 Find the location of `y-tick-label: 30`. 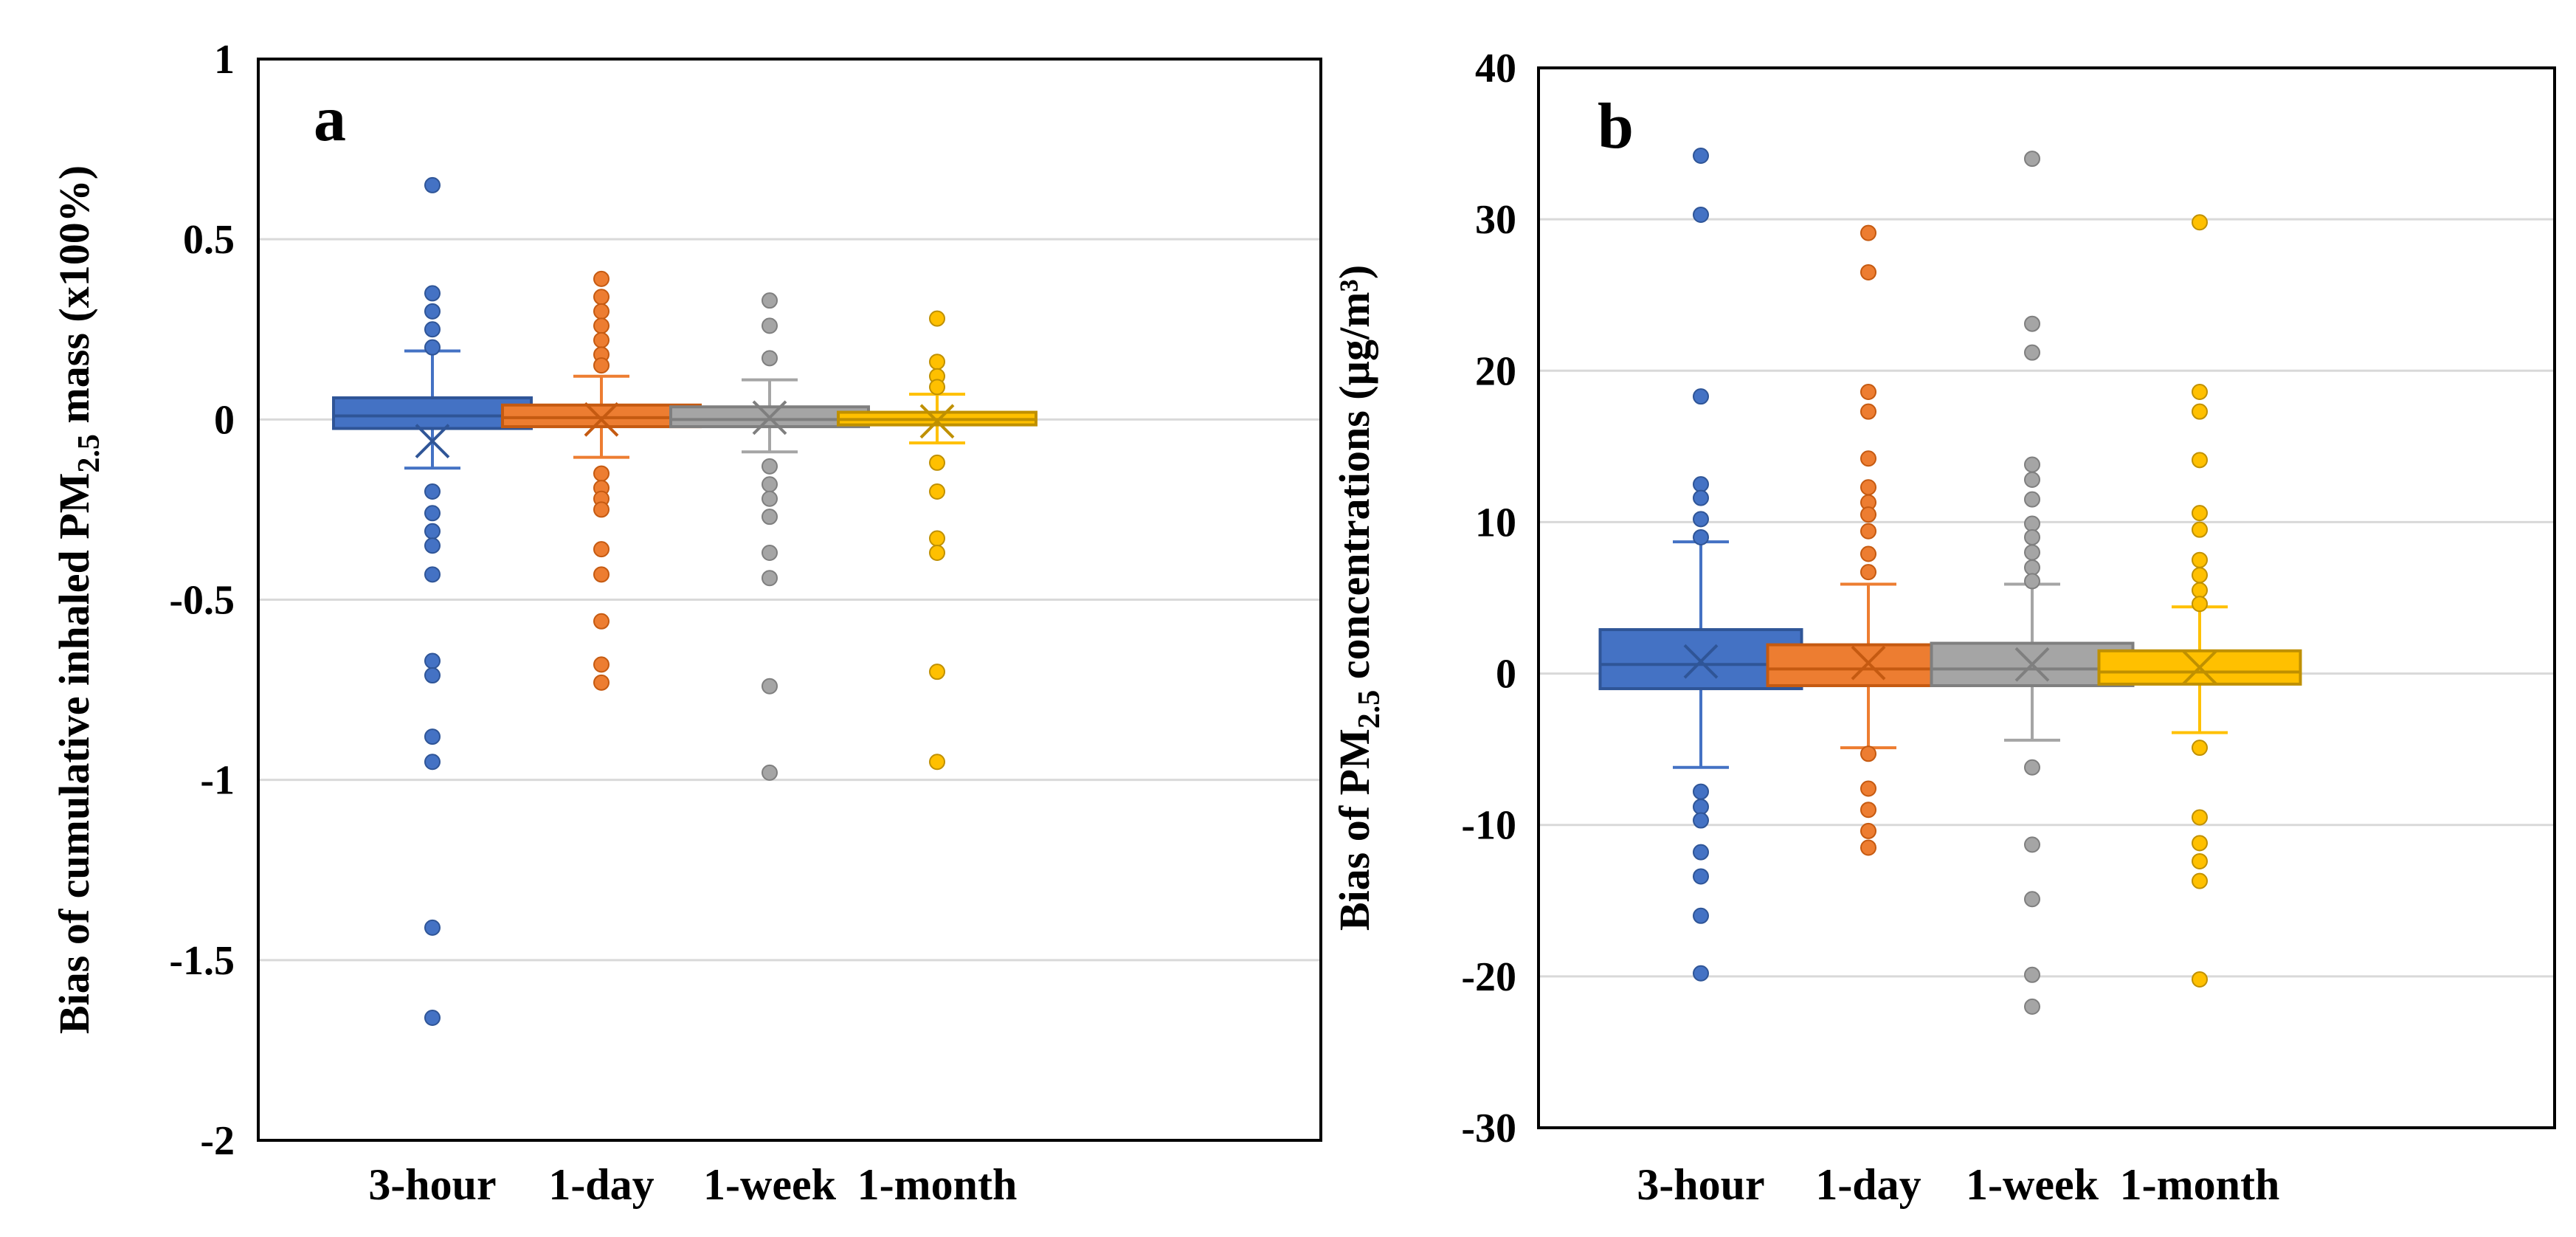

y-tick-label: 30 is located at coordinates (1496, 220).